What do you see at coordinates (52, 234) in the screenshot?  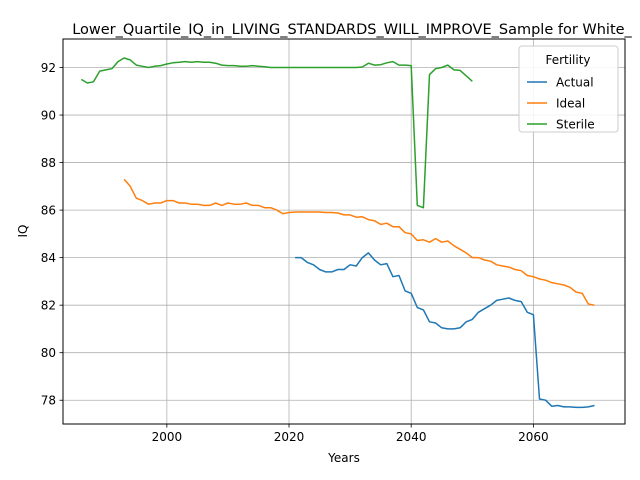 I see `y-axis: 78 80 82 84 86 88 90 92` at bounding box center [52, 234].